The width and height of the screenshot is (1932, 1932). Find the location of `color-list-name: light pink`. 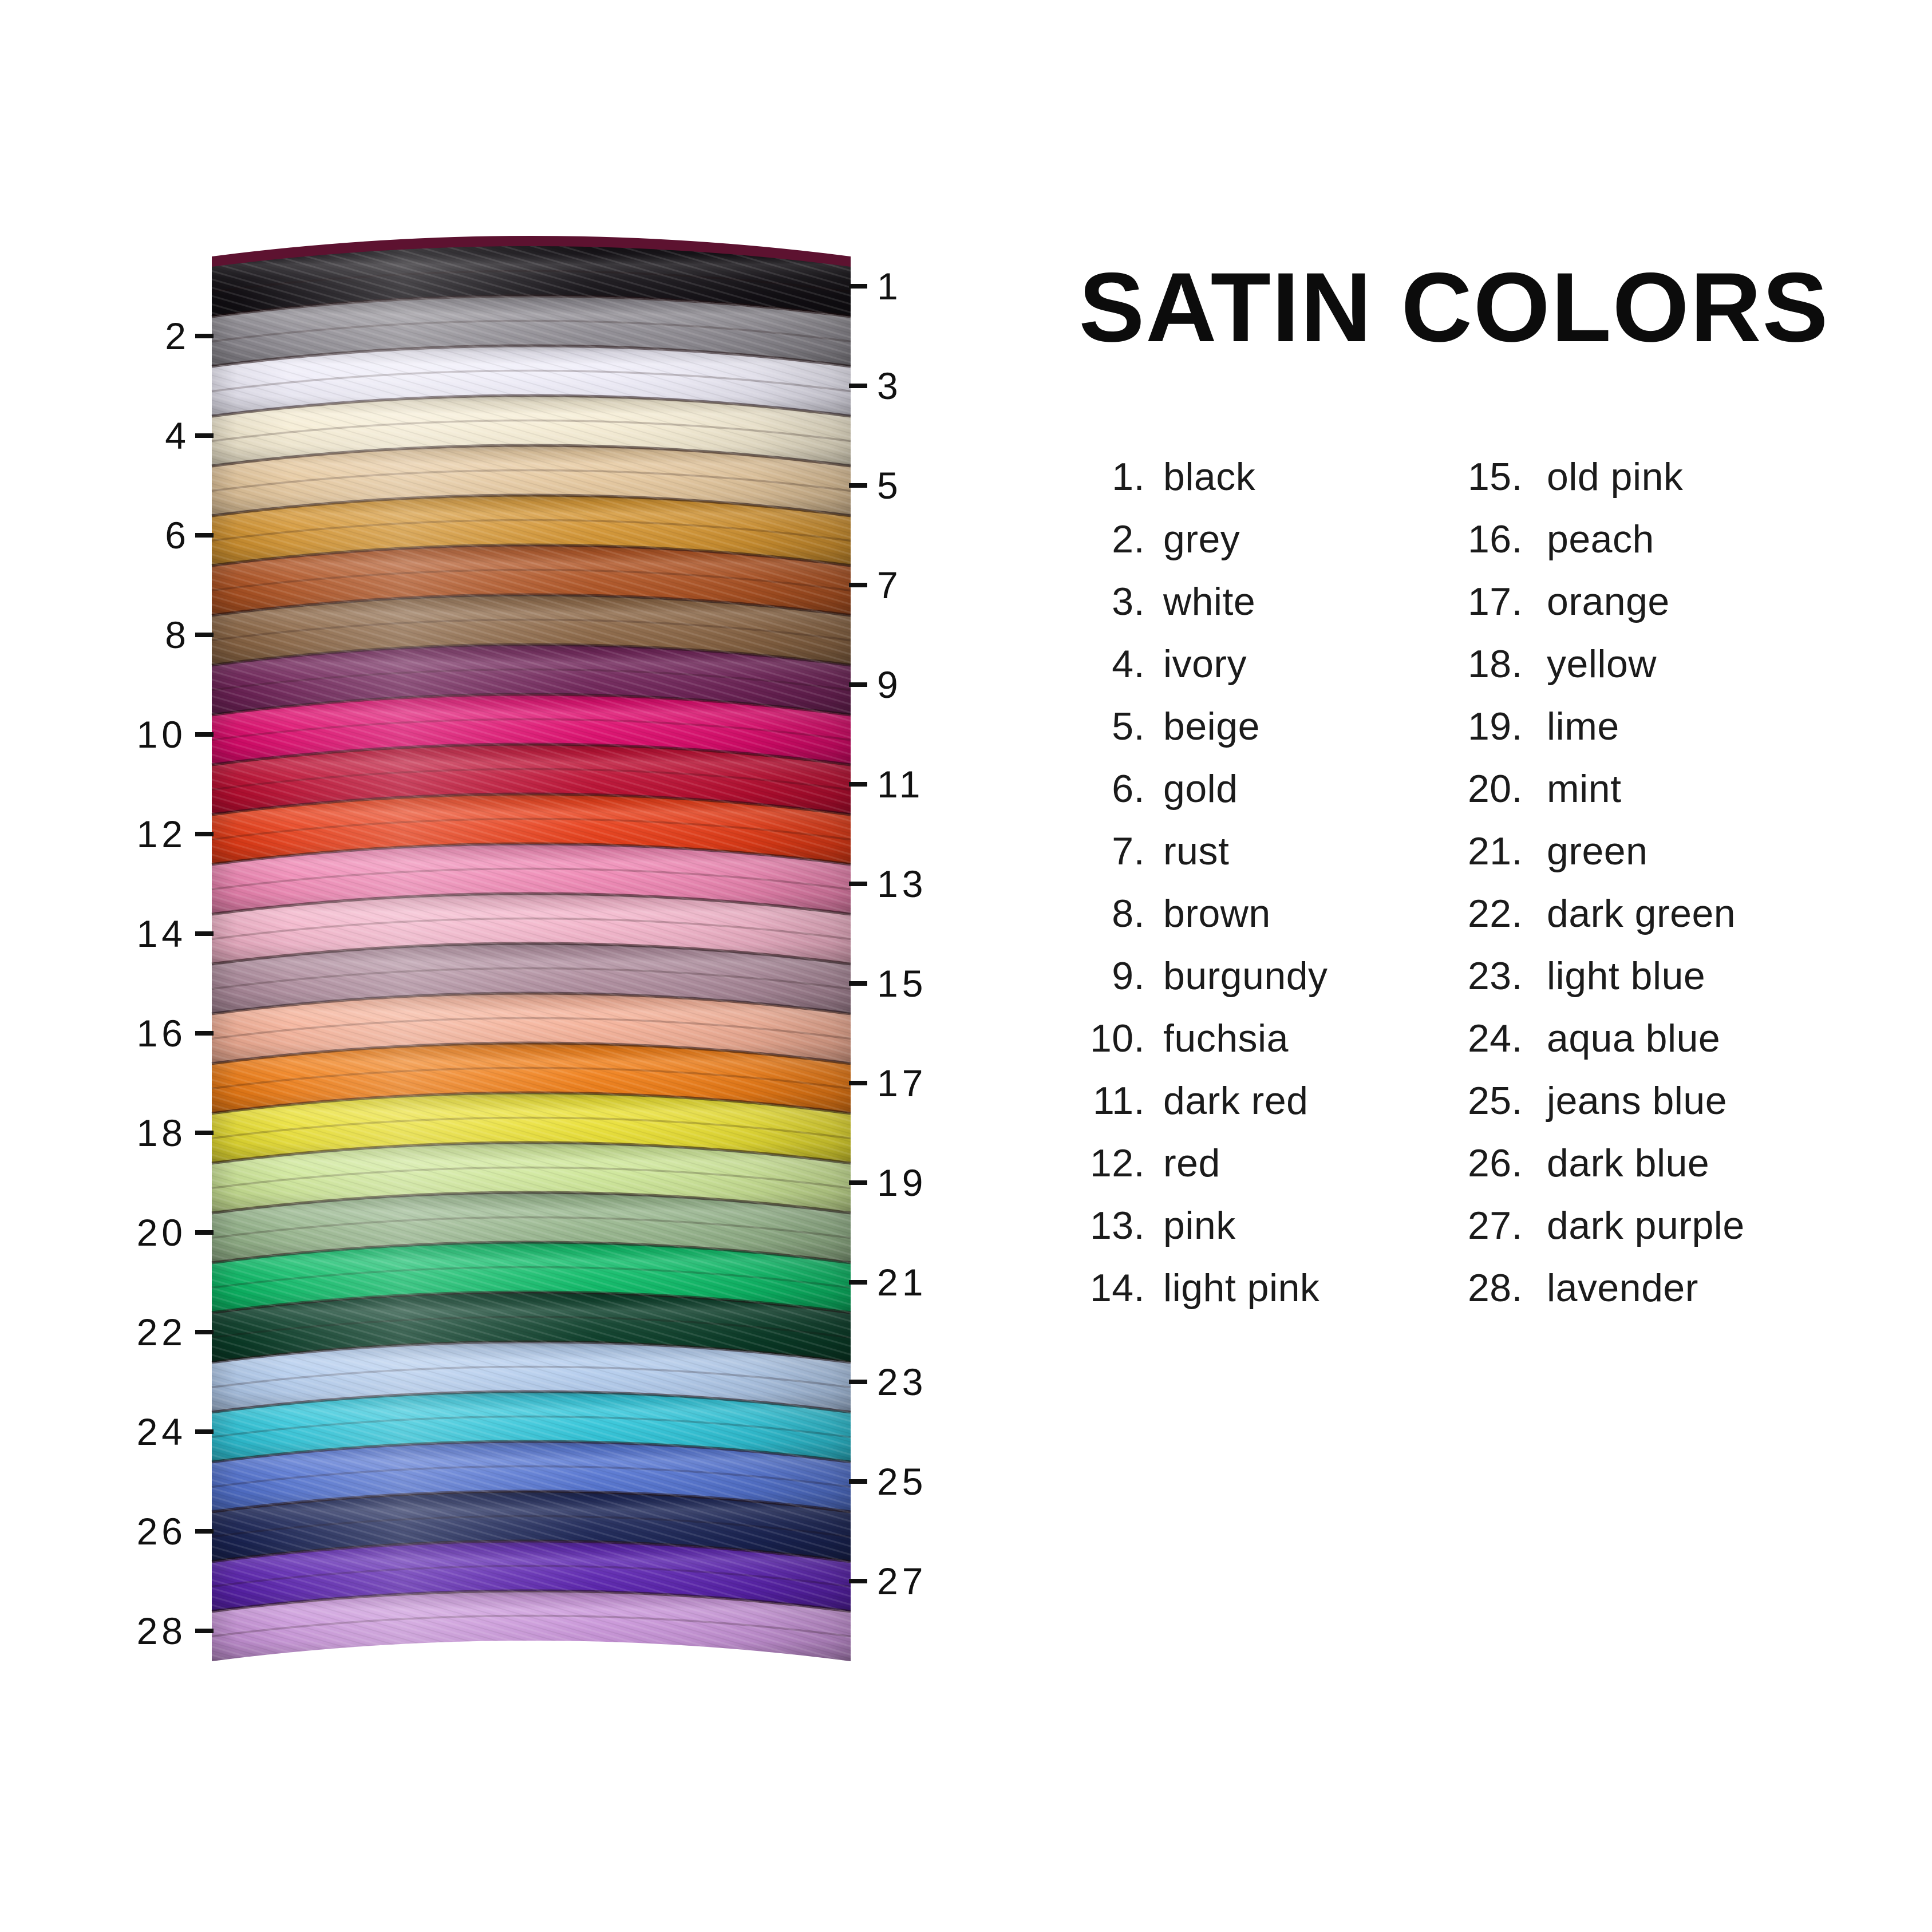

color-list-name: light pink is located at coordinates (1241, 1288).